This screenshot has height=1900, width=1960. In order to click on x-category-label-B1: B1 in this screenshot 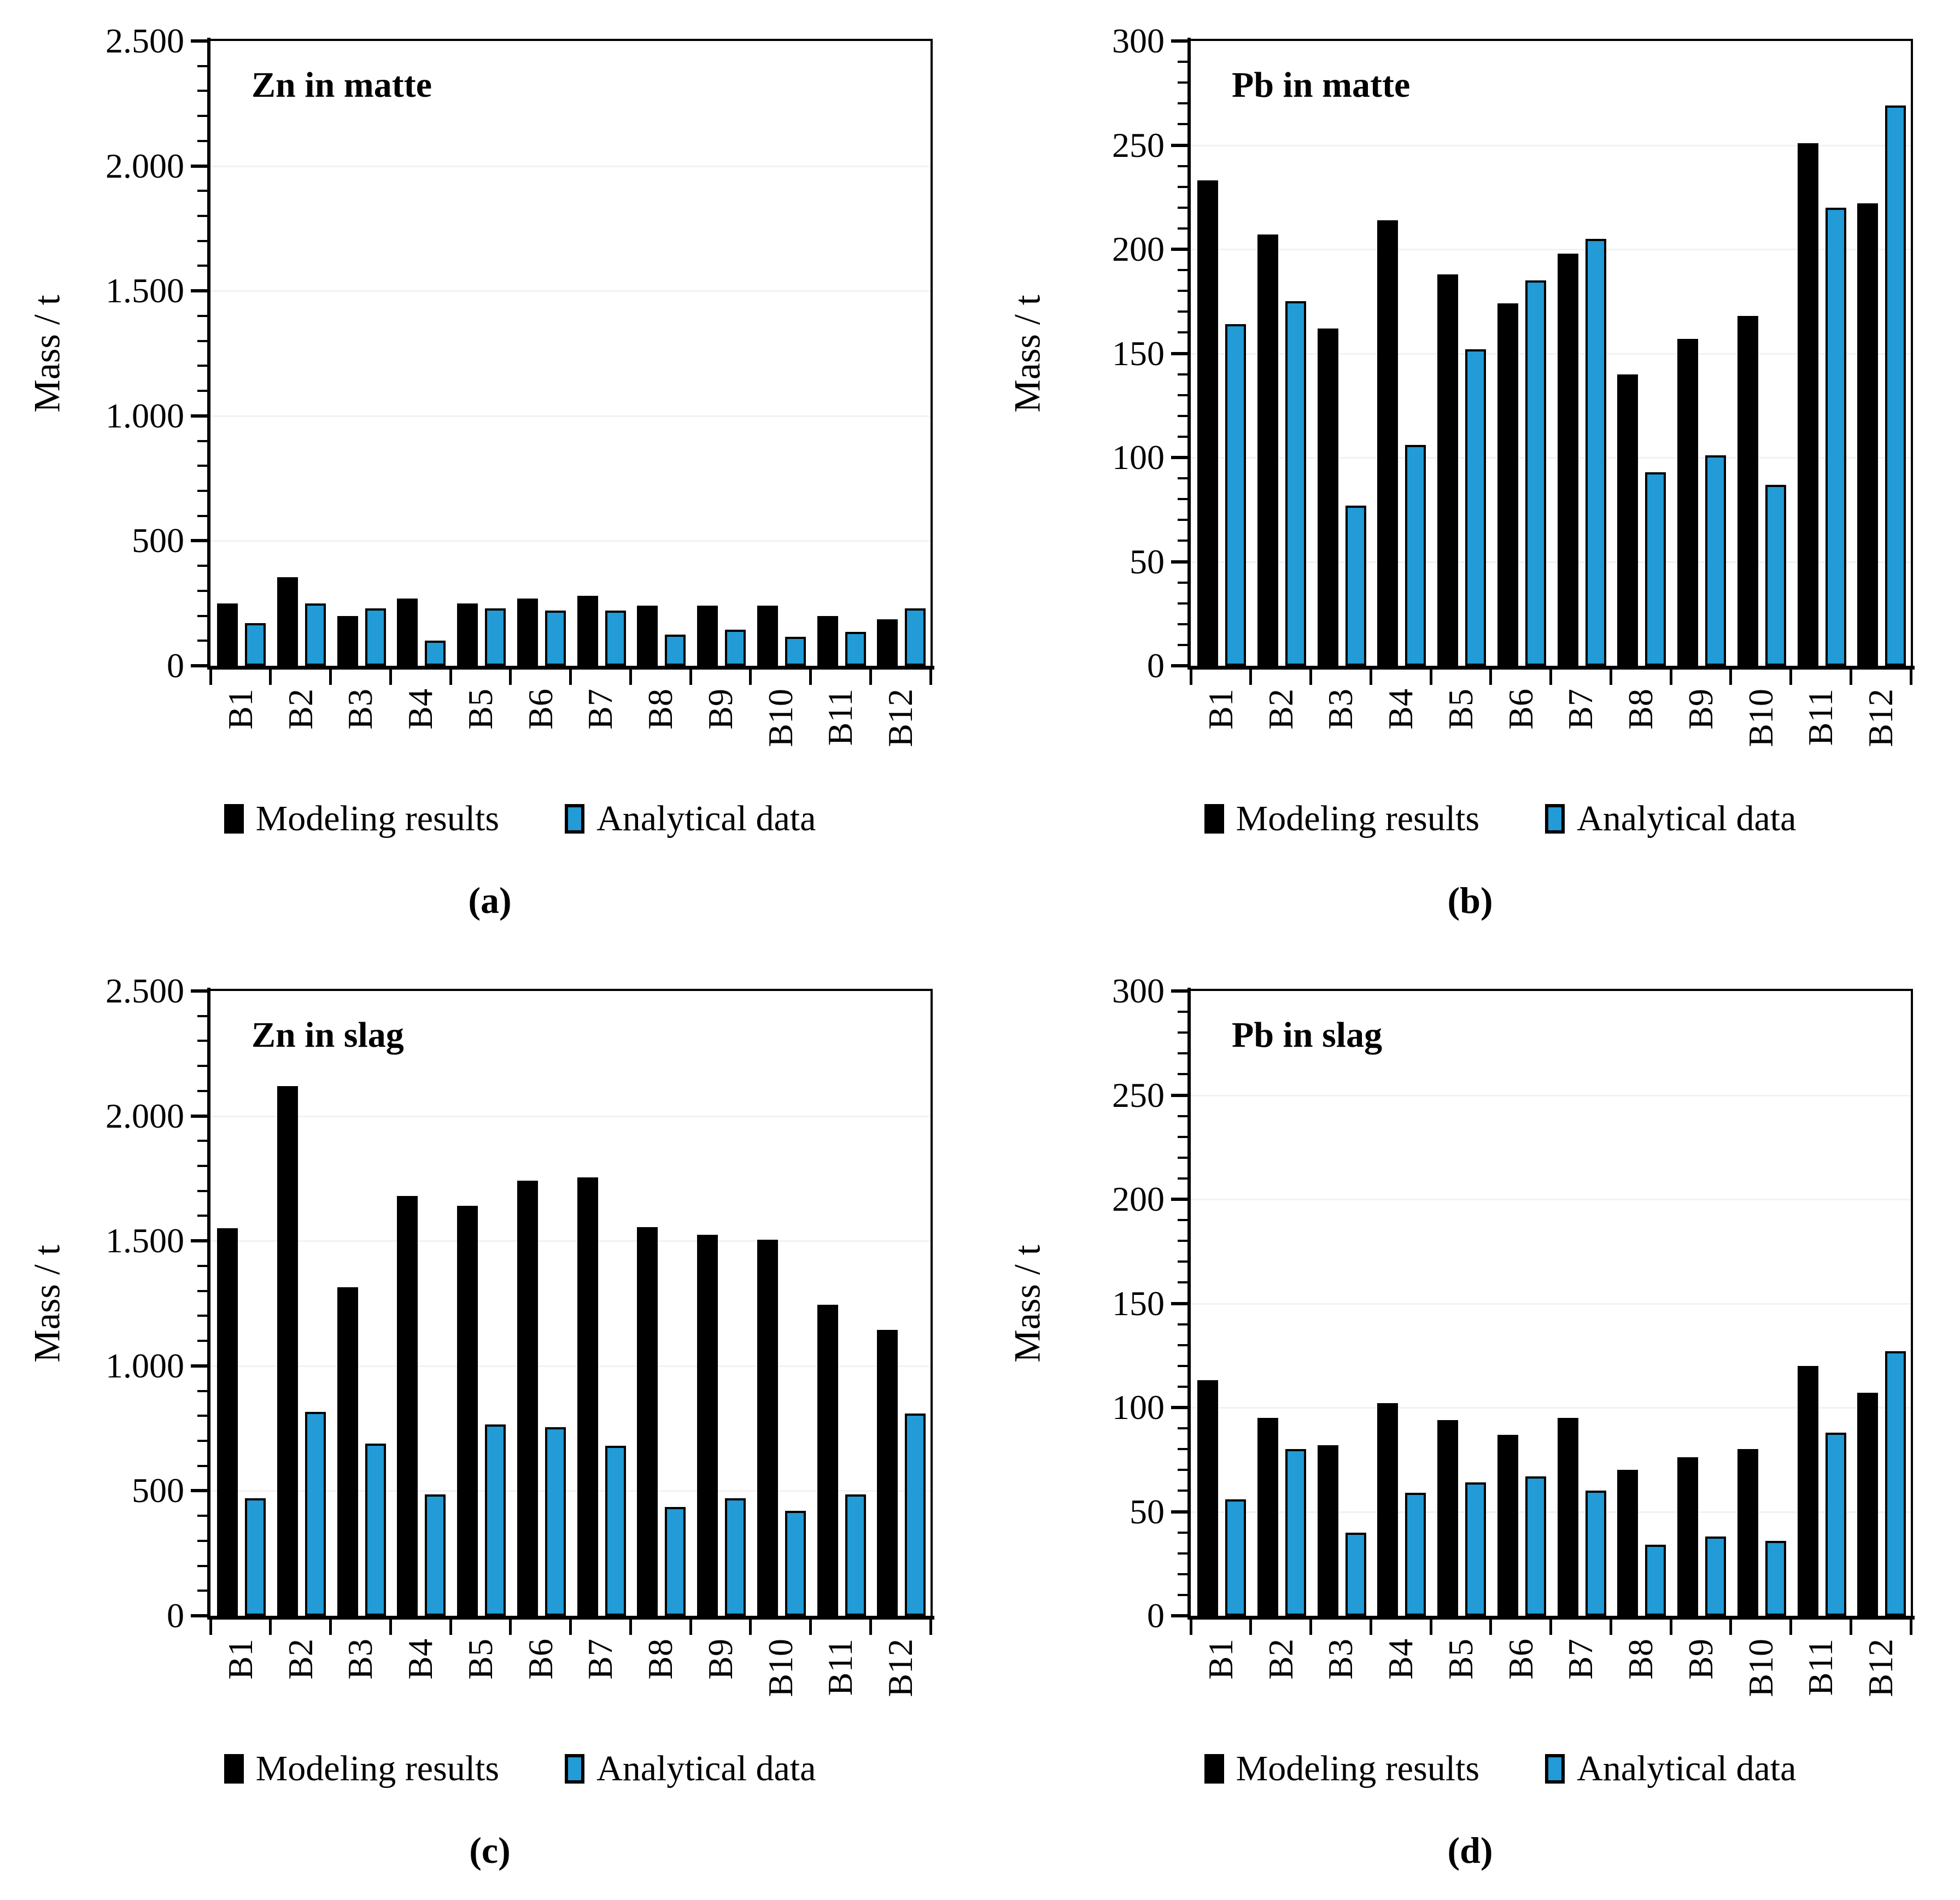, I will do `click(1220, 709)`.